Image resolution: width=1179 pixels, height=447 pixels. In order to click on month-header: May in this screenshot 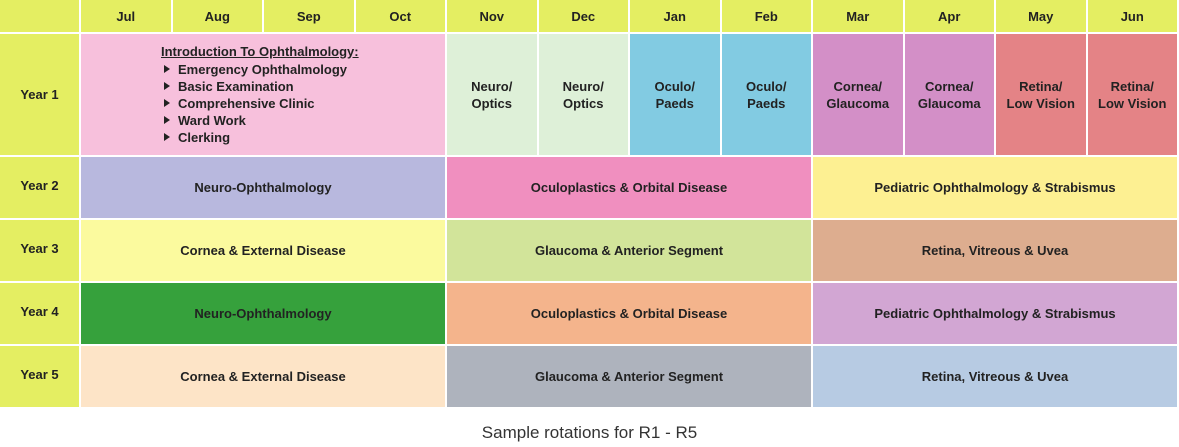, I will do `click(1041, 16)`.